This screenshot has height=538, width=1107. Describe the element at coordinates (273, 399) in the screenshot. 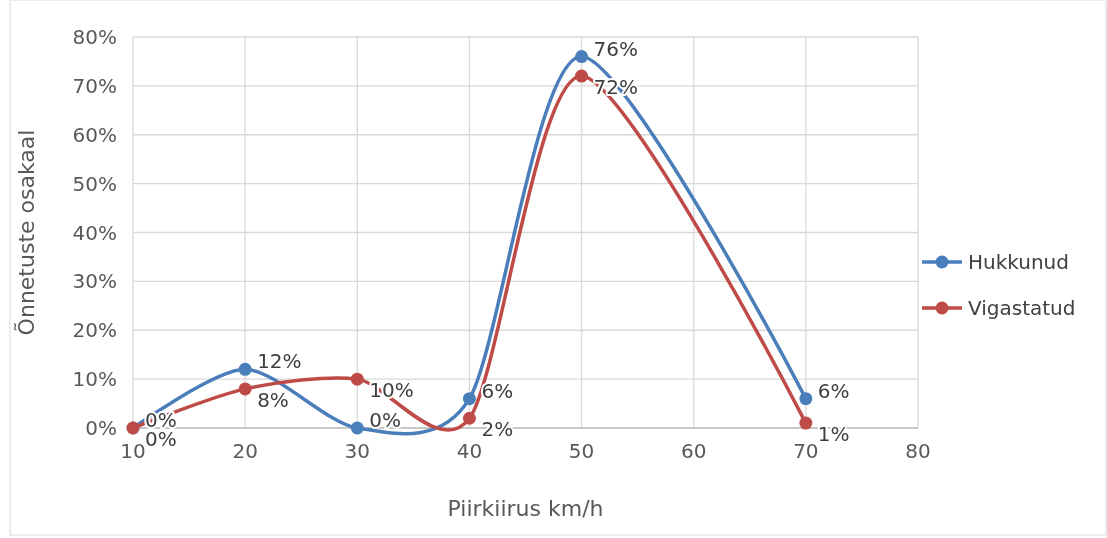

I see `data-label: 8%` at that location.